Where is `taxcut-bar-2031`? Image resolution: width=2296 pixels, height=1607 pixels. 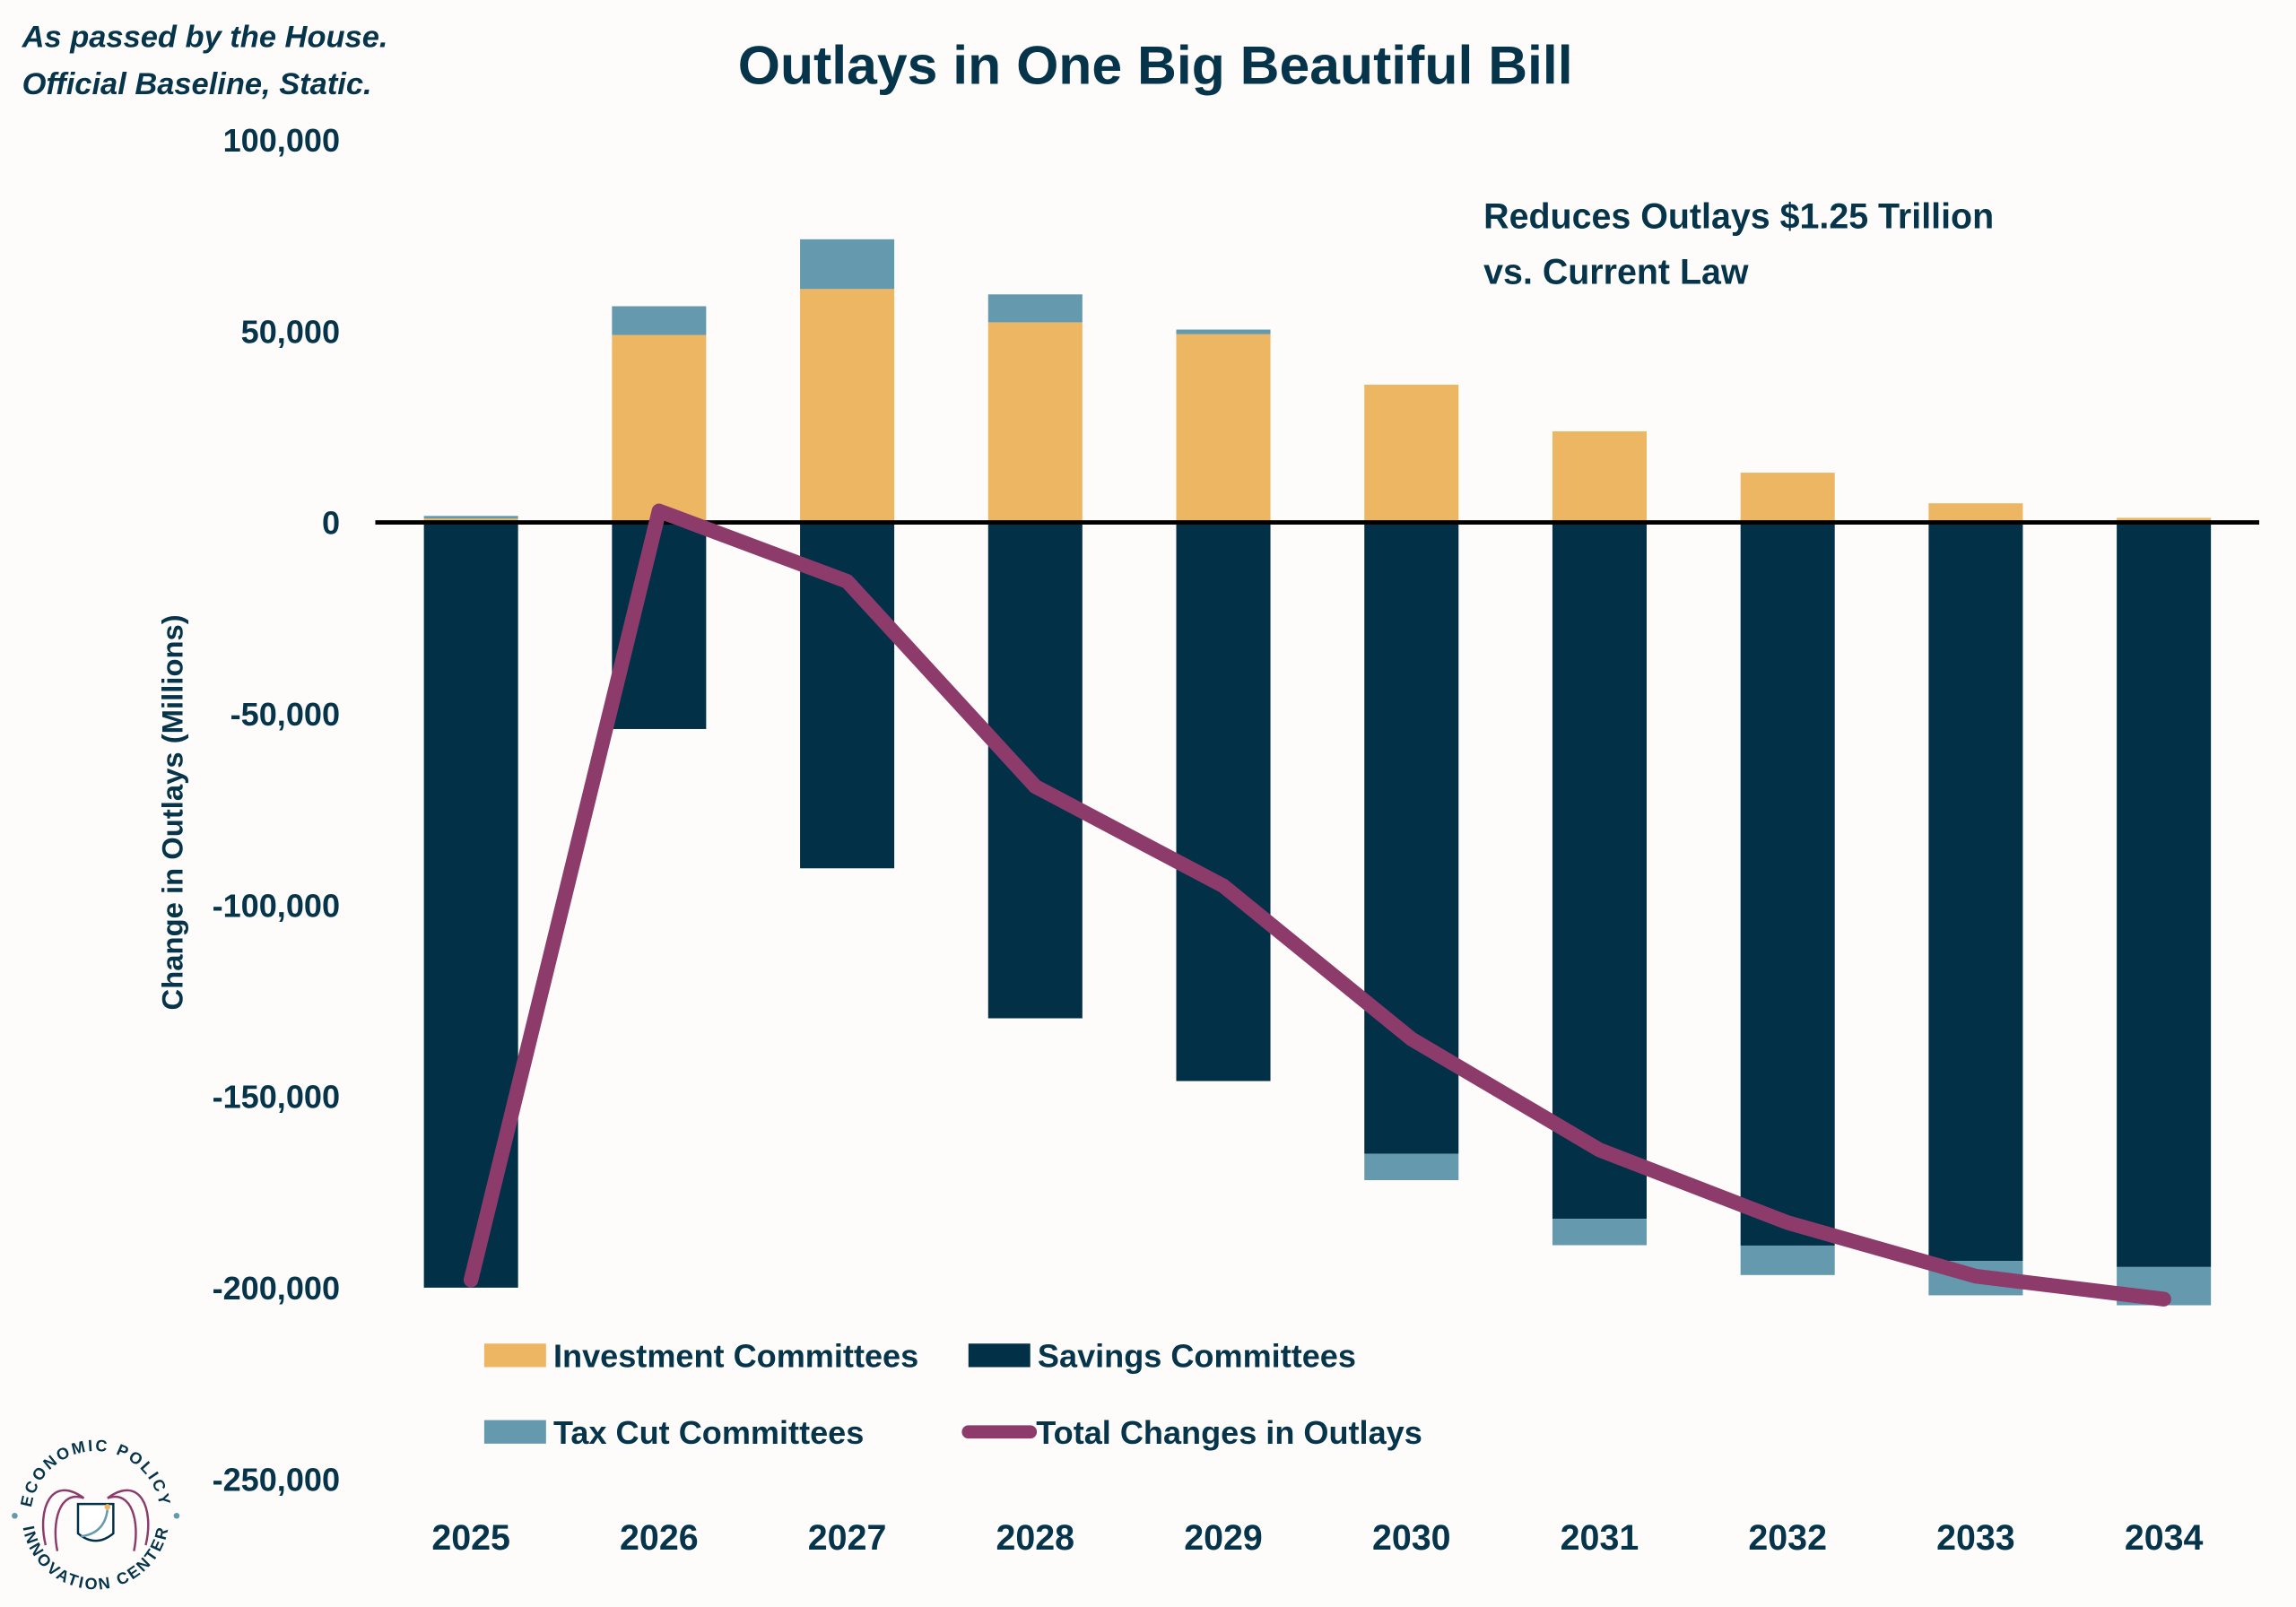
taxcut-bar-2031 is located at coordinates (1599, 1232).